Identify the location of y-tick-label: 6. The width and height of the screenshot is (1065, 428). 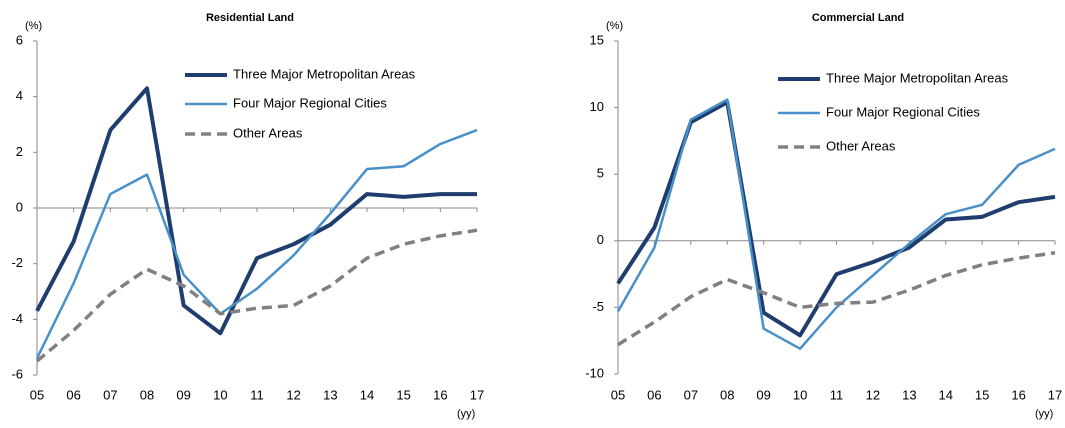
(19, 39).